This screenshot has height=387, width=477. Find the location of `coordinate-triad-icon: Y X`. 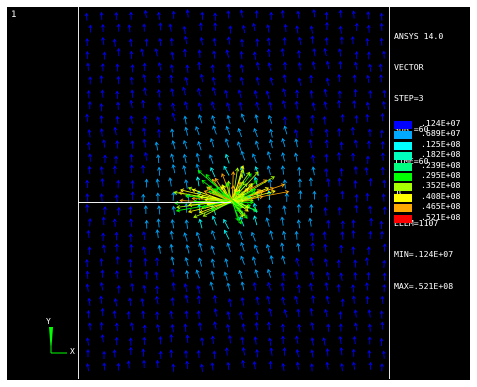

coordinate-triad-icon: Y X is located at coordinates (63, 338).